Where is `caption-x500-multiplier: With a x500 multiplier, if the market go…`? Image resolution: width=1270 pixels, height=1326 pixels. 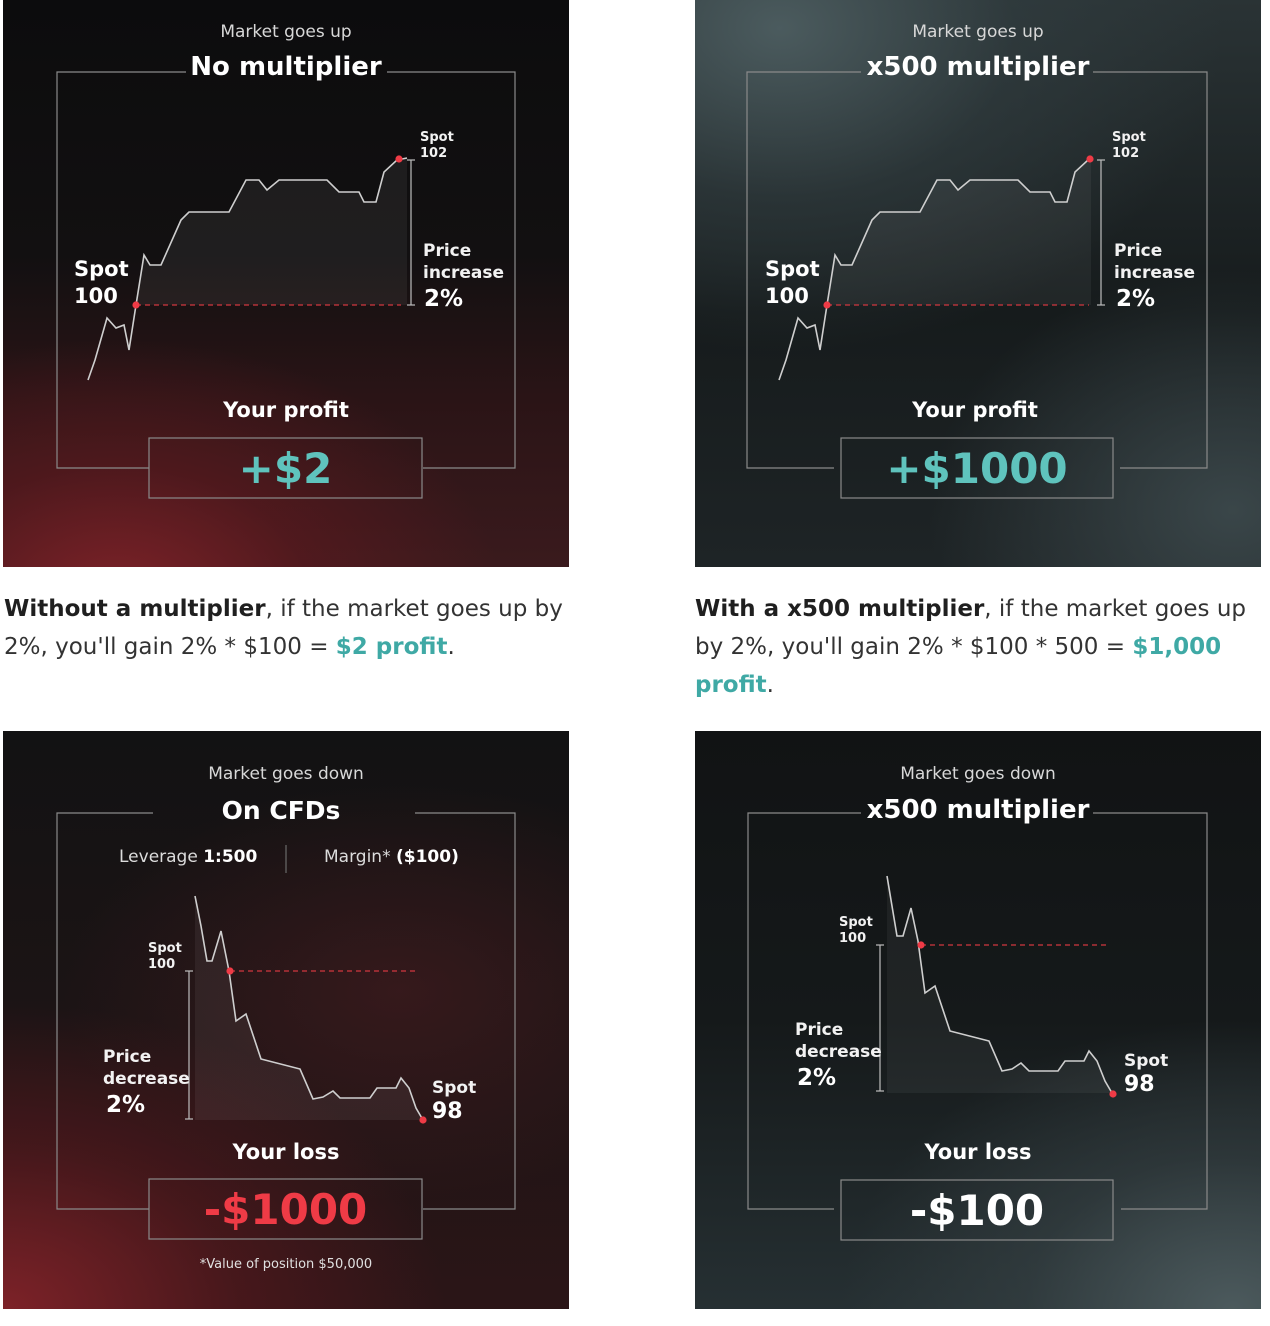
caption-x500-multiplier: With a x500 multiplier, if the market go… is located at coordinates (975, 647).